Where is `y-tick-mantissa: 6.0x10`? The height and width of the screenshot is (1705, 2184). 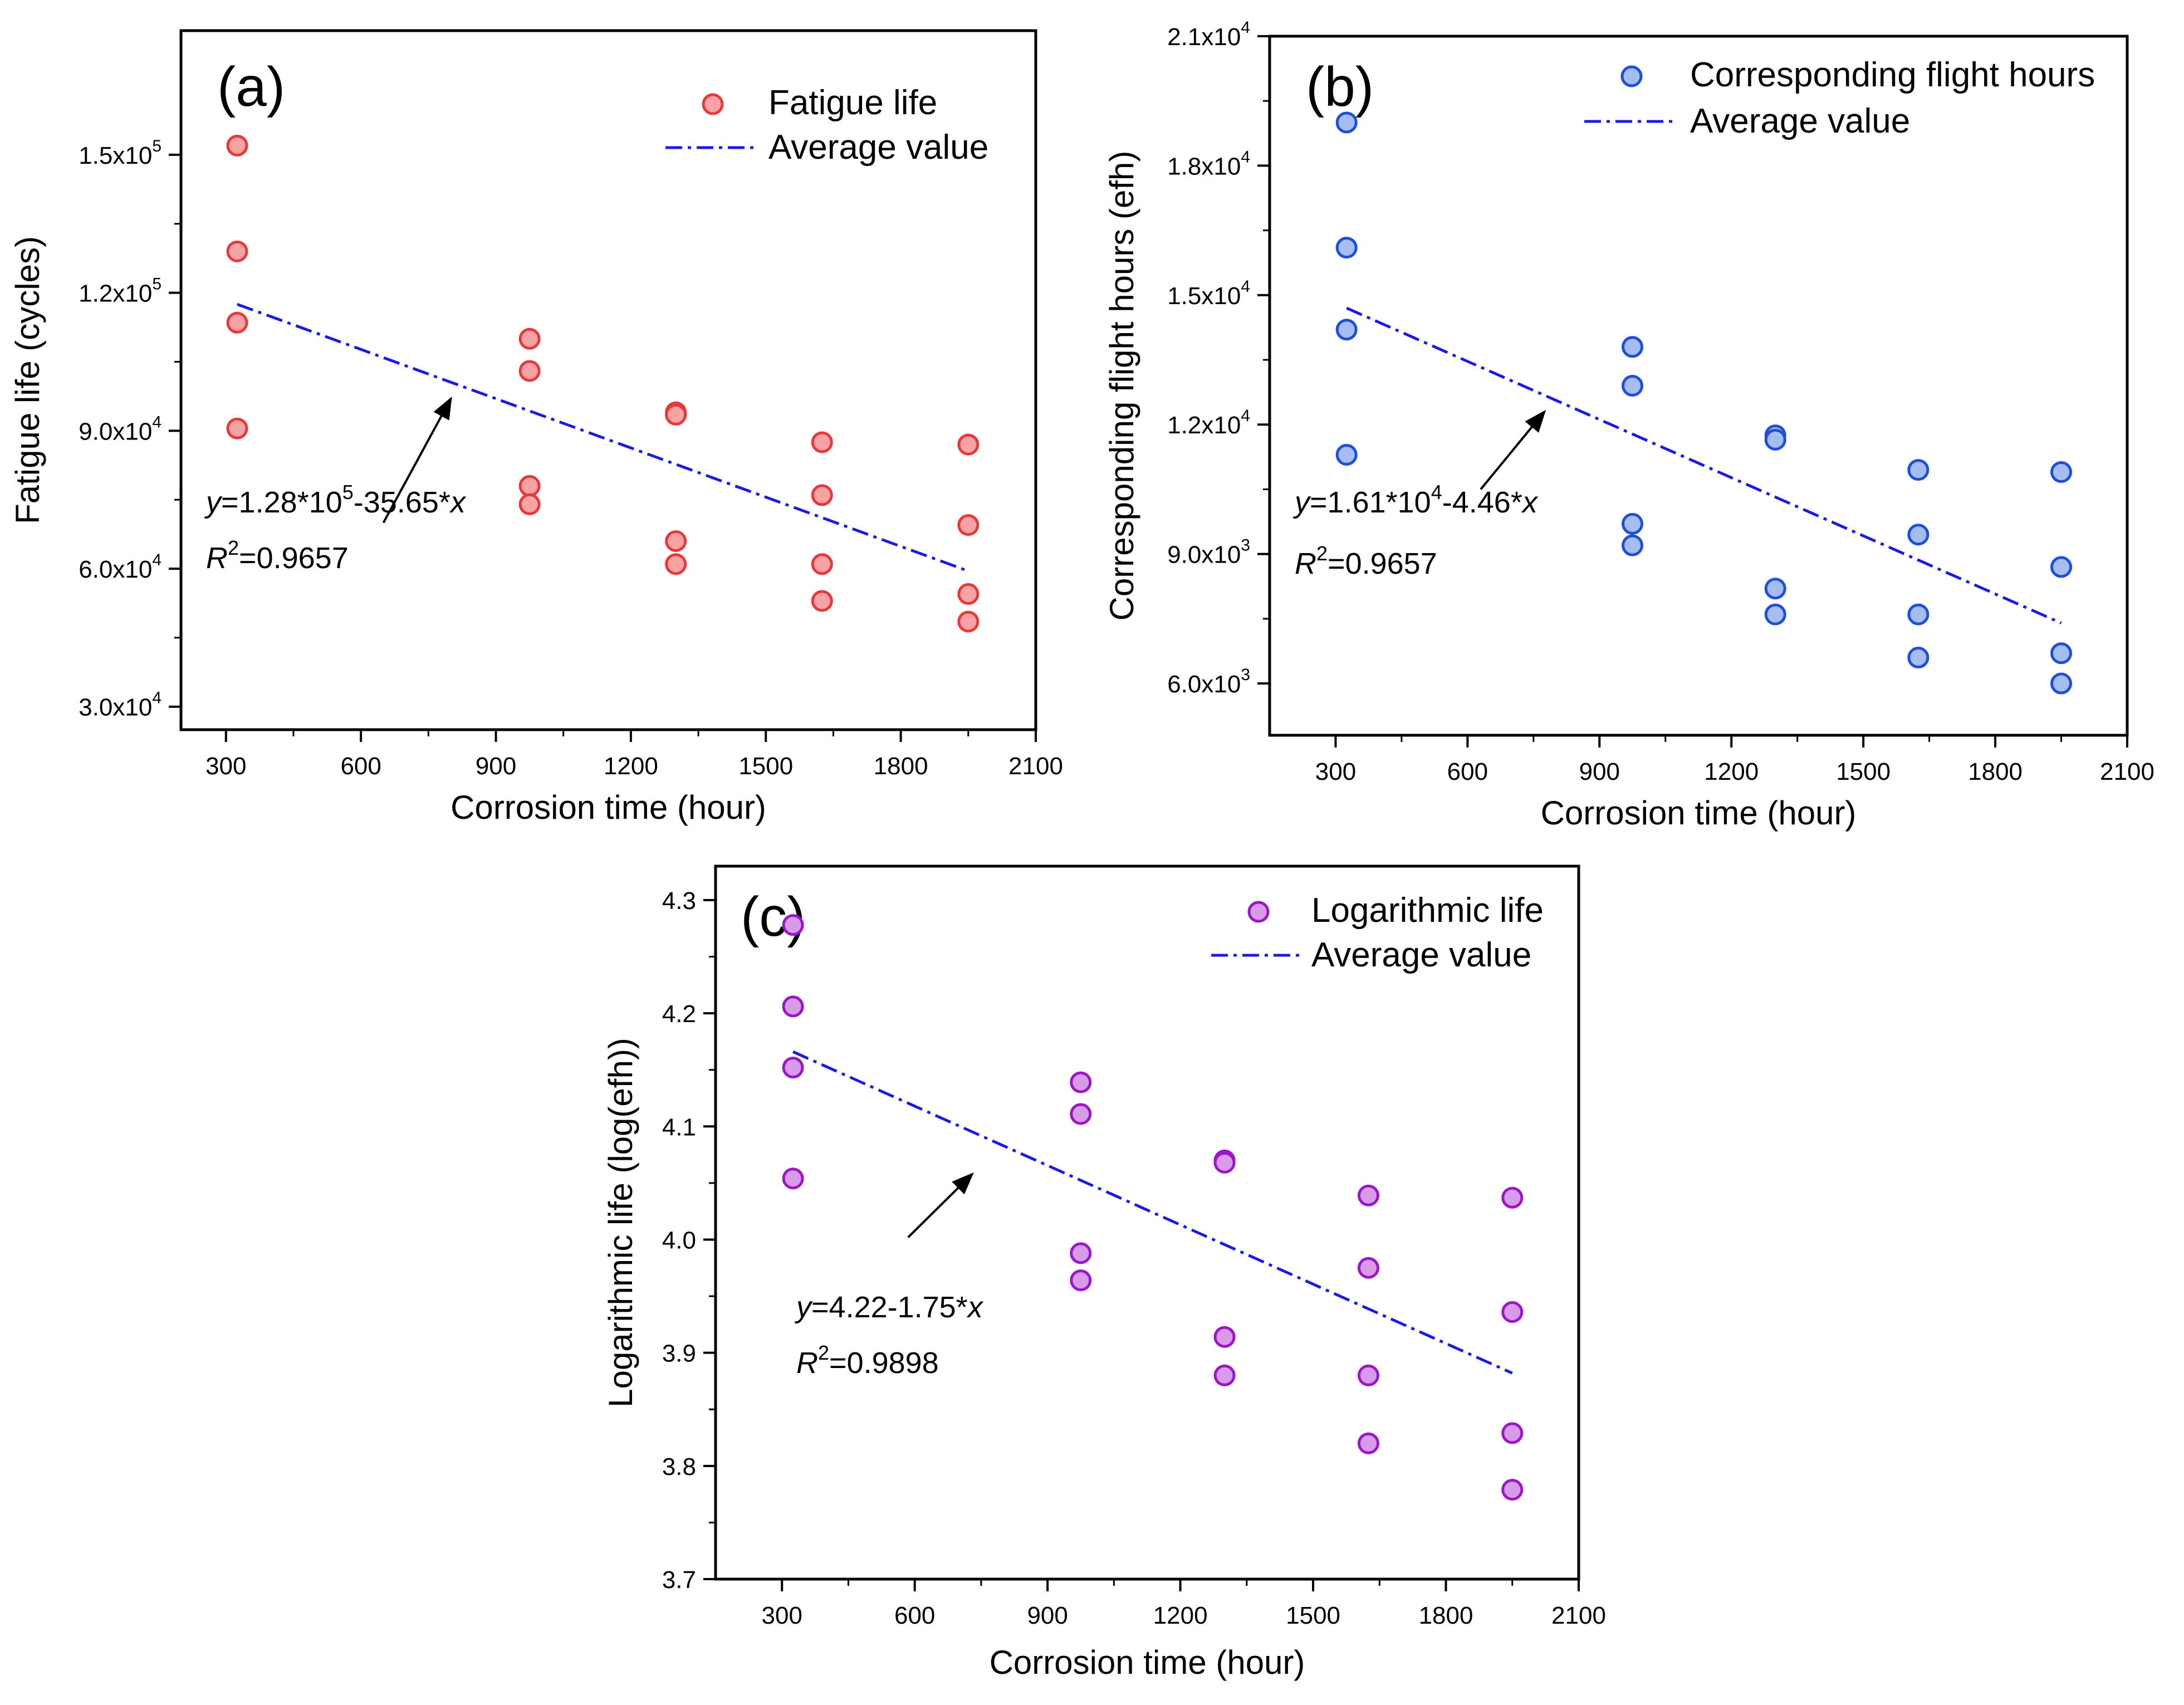
y-tick-mantissa: 6.0x10 is located at coordinates (116, 570).